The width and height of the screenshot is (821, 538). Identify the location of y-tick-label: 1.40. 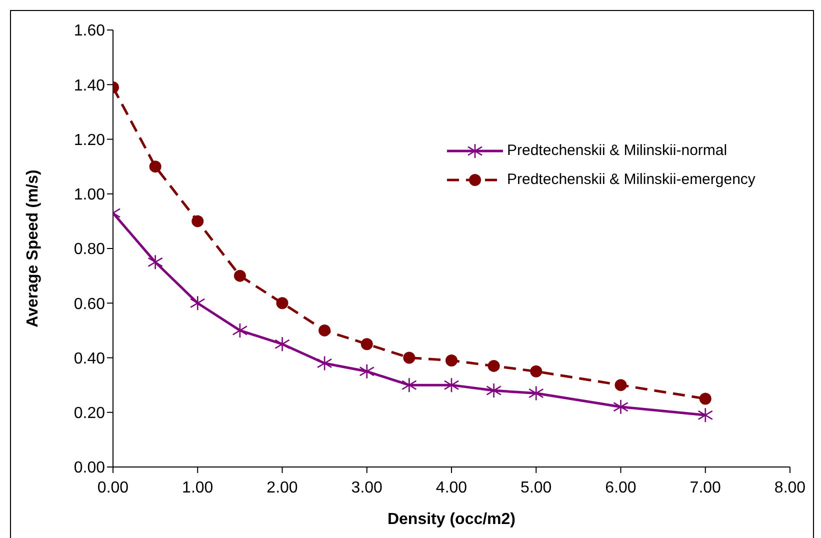
(90, 85).